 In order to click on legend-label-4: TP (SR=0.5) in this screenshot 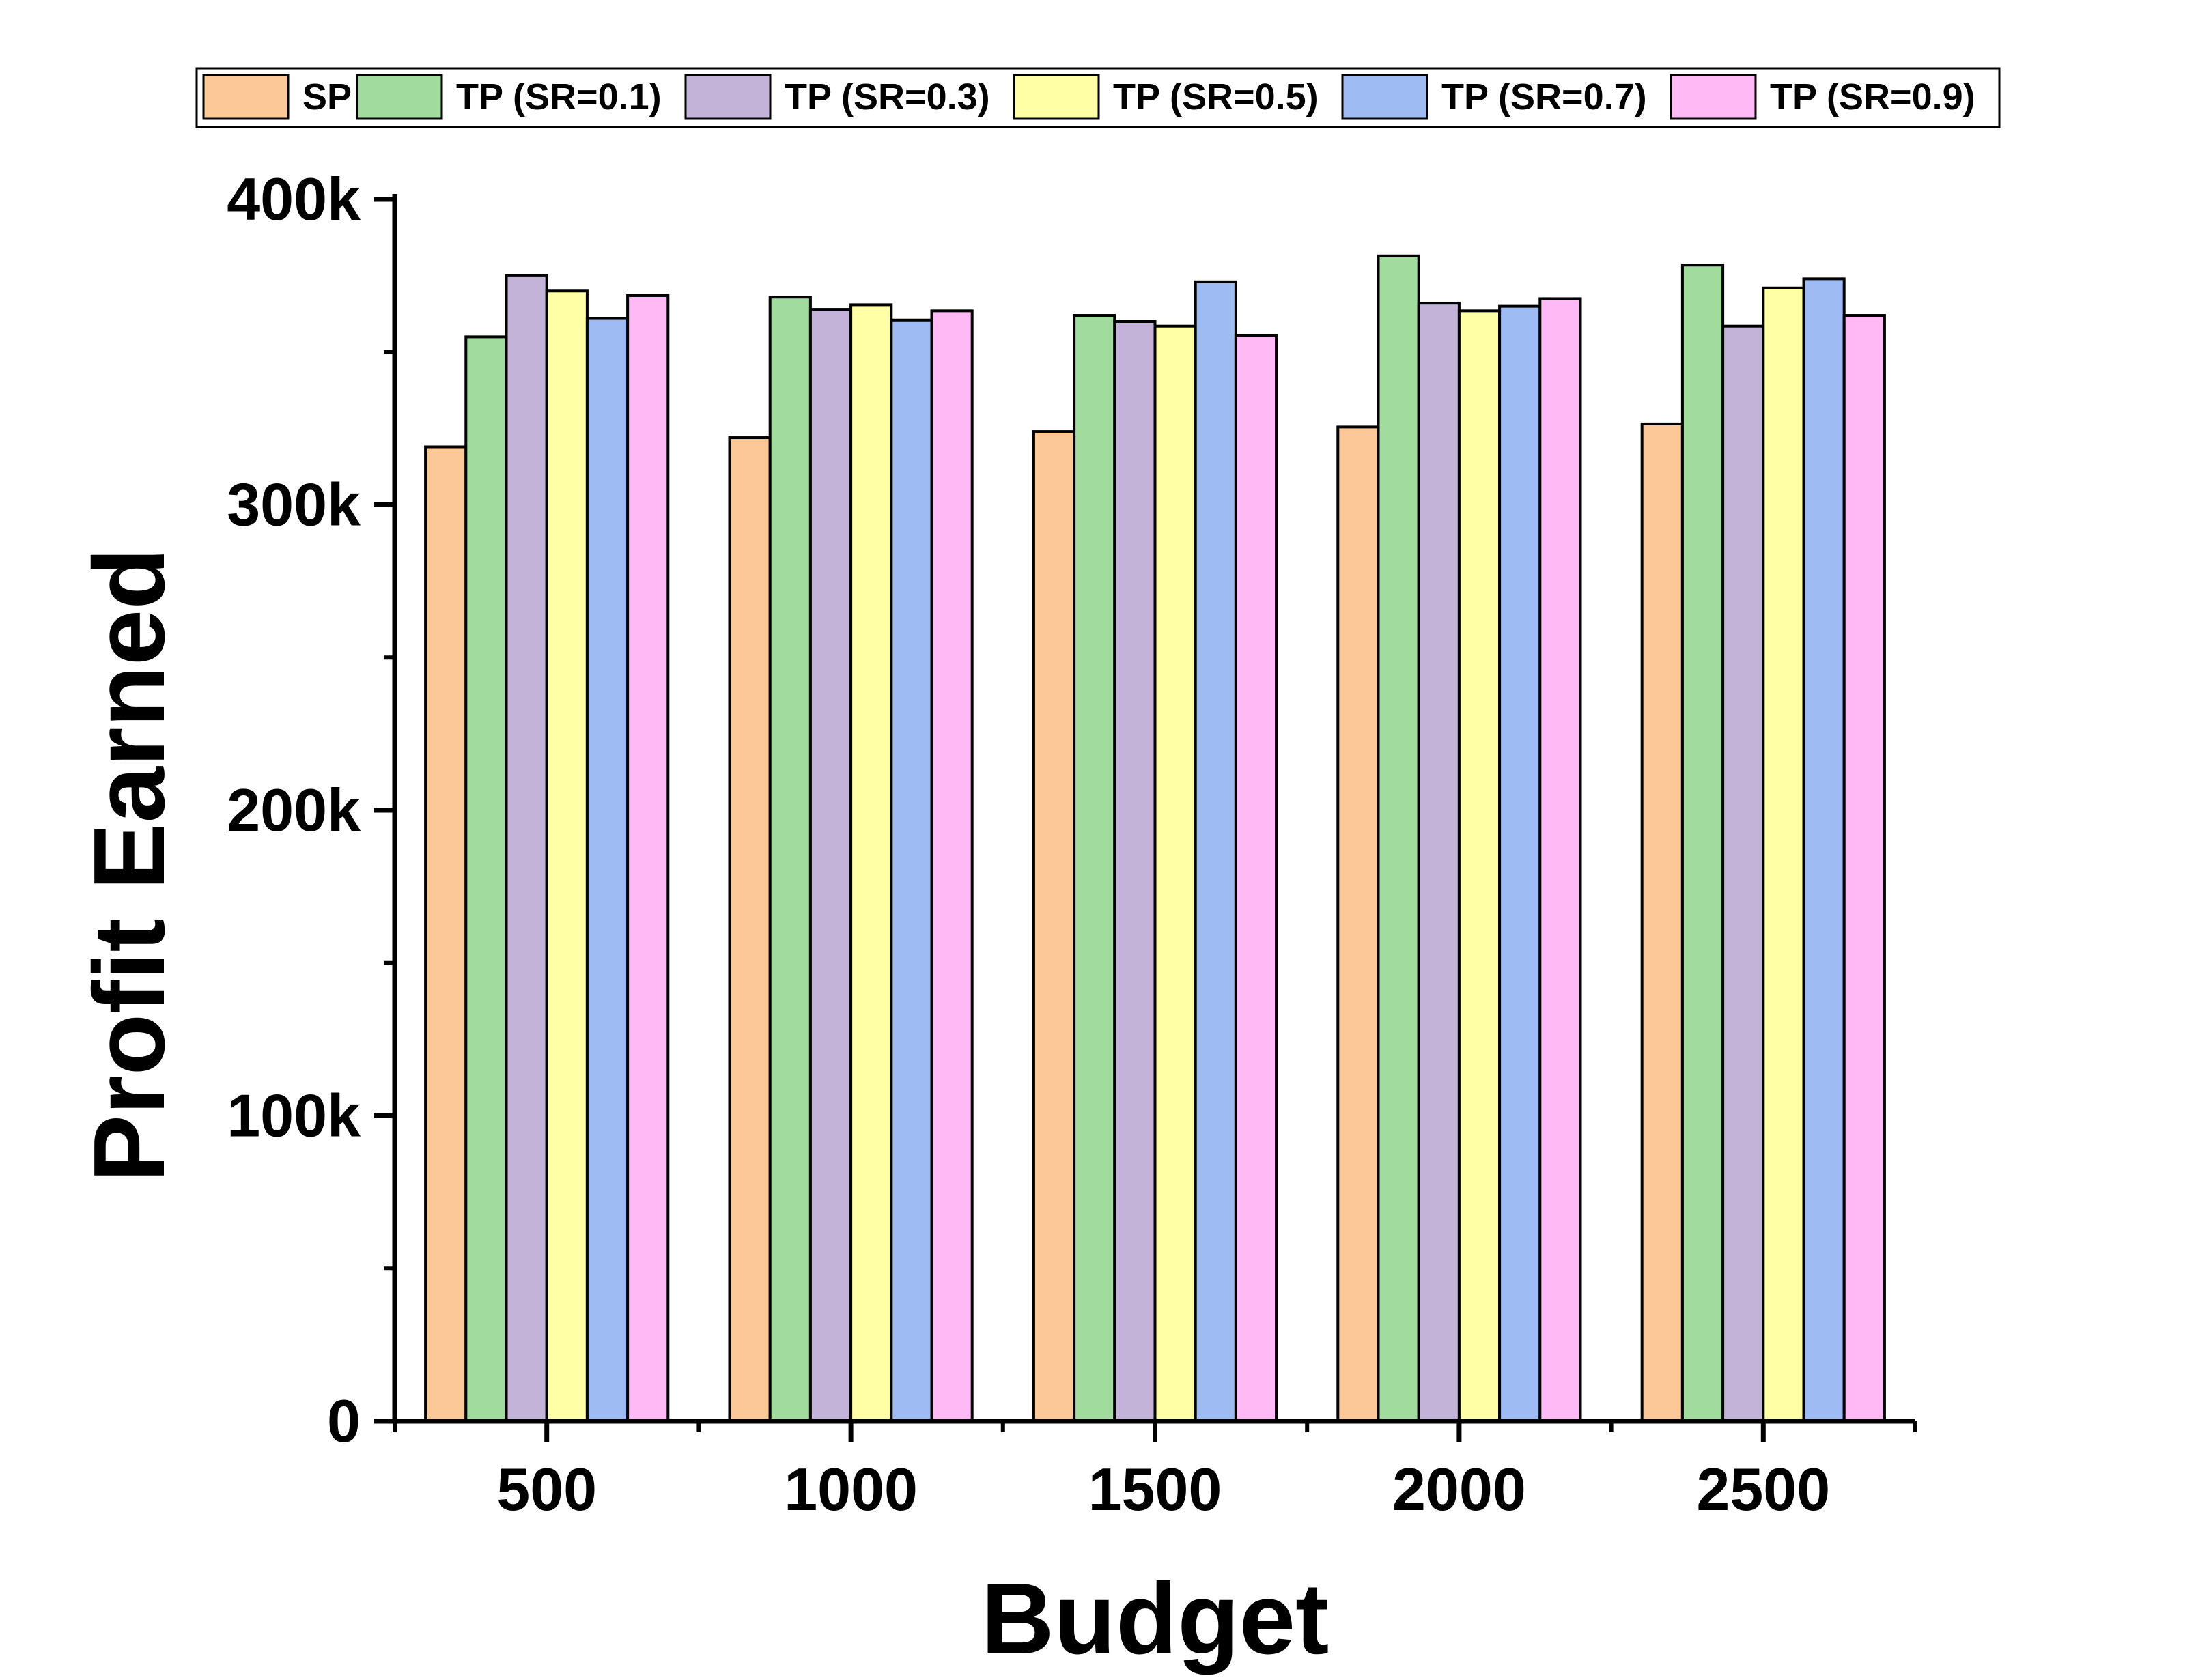, I will do `click(1216, 96)`.